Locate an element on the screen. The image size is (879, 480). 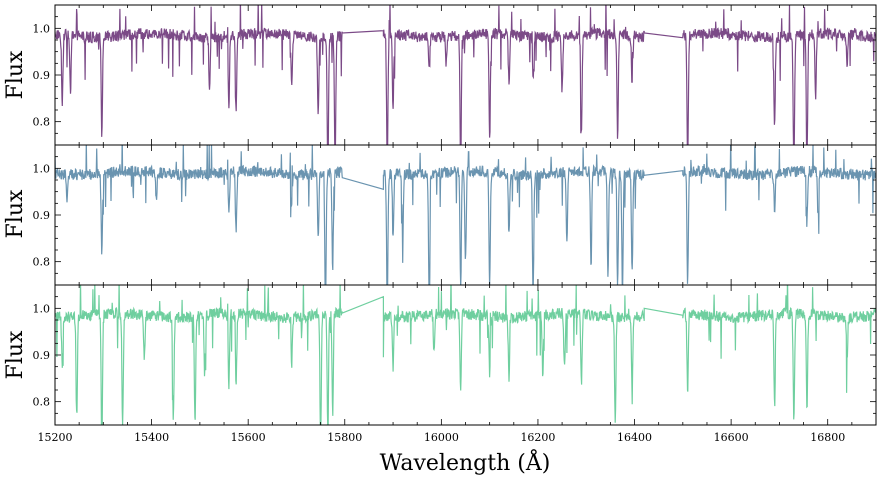
x-tick-label: 16800 is located at coordinates (827, 437).